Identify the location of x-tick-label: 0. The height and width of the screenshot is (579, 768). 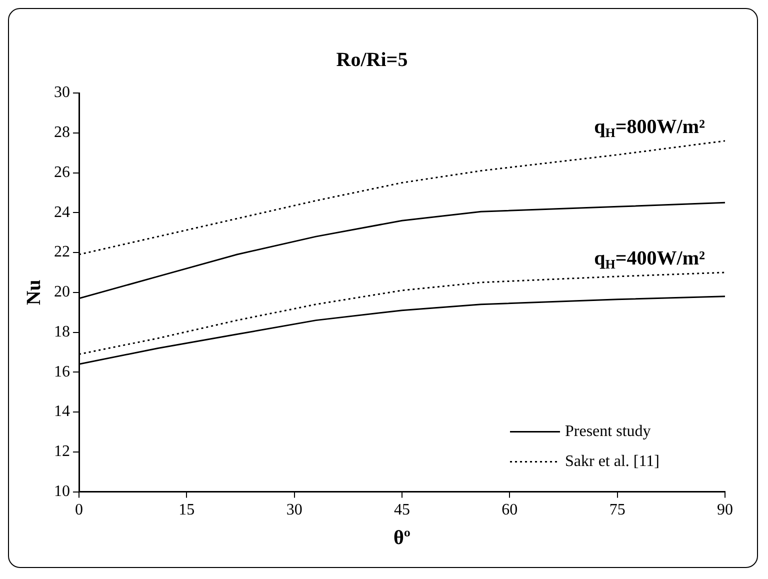
(79, 510).